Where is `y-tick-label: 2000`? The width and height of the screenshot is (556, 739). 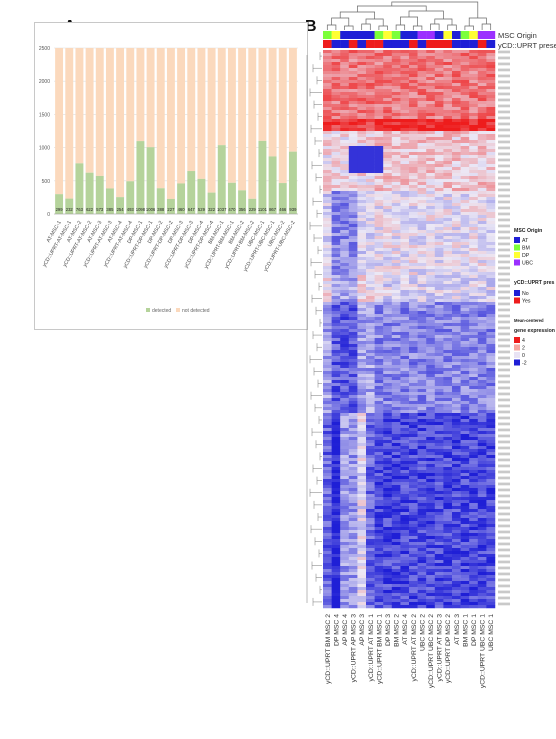
y-tick-label: 2000 is located at coordinates (44, 82).